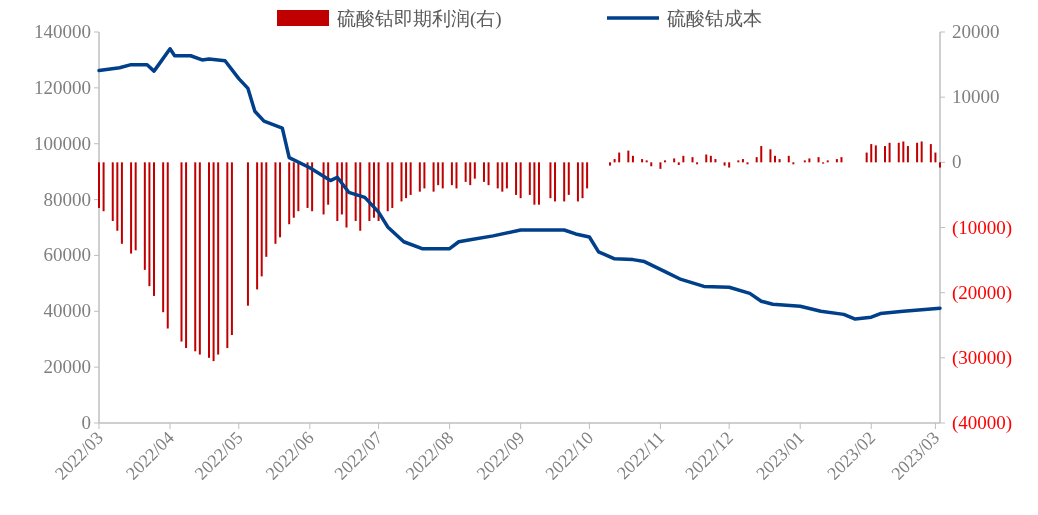 The image size is (1038, 515). I want to click on y2-tick-label: (40000), so click(982, 423).